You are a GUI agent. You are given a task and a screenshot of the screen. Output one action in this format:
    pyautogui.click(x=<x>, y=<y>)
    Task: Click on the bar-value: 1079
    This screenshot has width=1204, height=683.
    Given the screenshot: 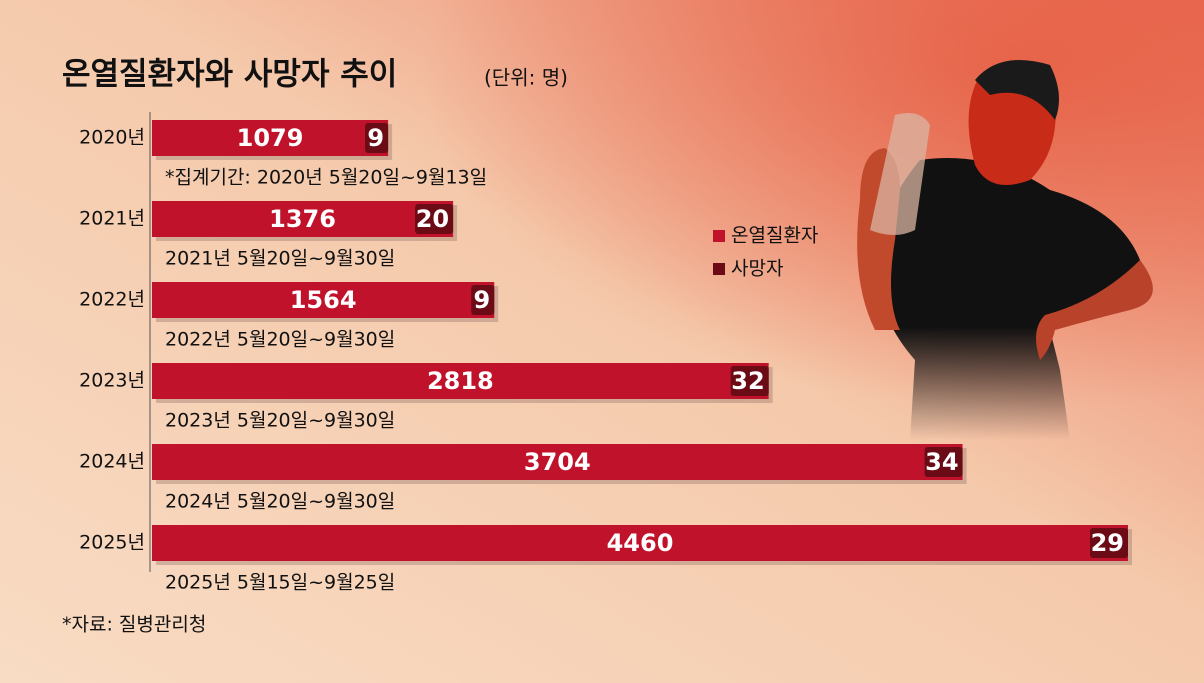 What is the action you would take?
    pyautogui.click(x=270, y=138)
    